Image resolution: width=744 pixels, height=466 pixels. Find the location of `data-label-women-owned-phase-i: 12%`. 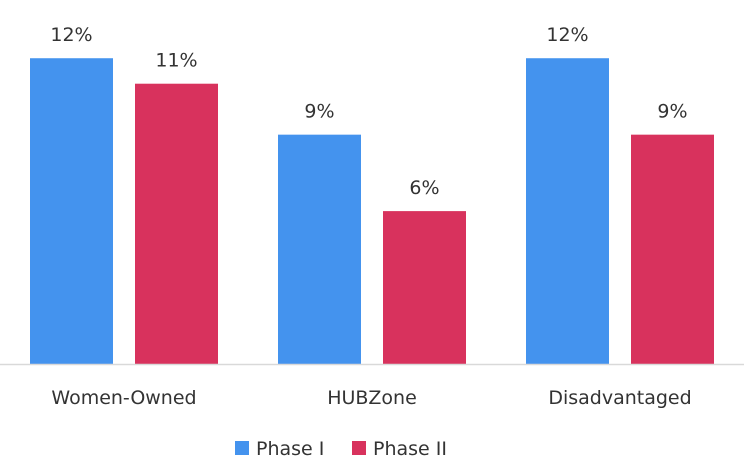

data-label-women-owned-phase-i: 12% is located at coordinates (71, 35).